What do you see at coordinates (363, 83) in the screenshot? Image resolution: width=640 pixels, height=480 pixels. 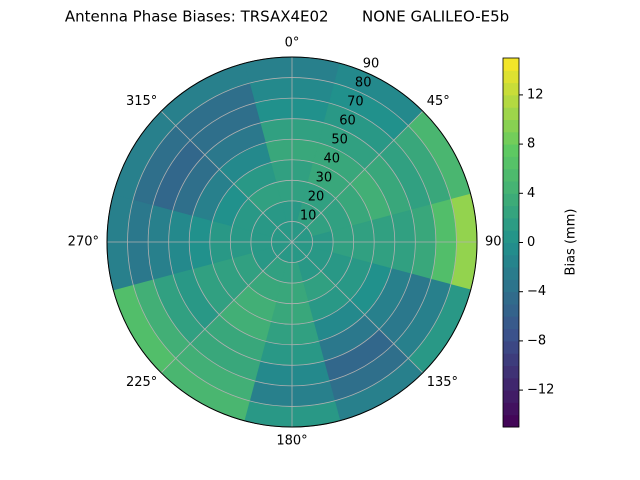 I see `radial-tick-label: 80` at bounding box center [363, 83].